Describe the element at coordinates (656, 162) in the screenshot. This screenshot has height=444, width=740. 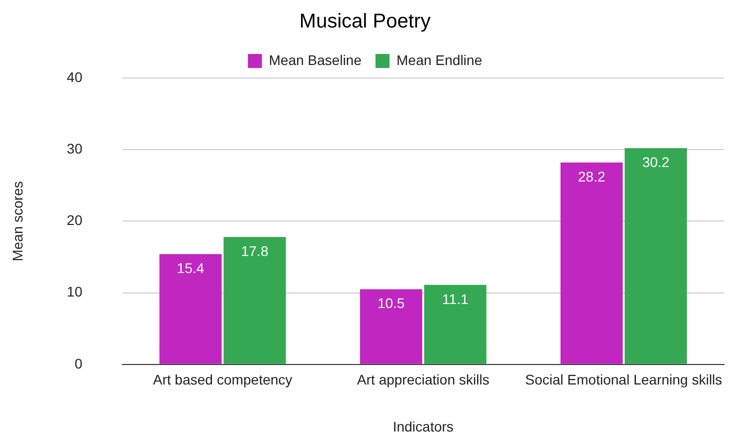
I see `data-label: 30.2` at that location.